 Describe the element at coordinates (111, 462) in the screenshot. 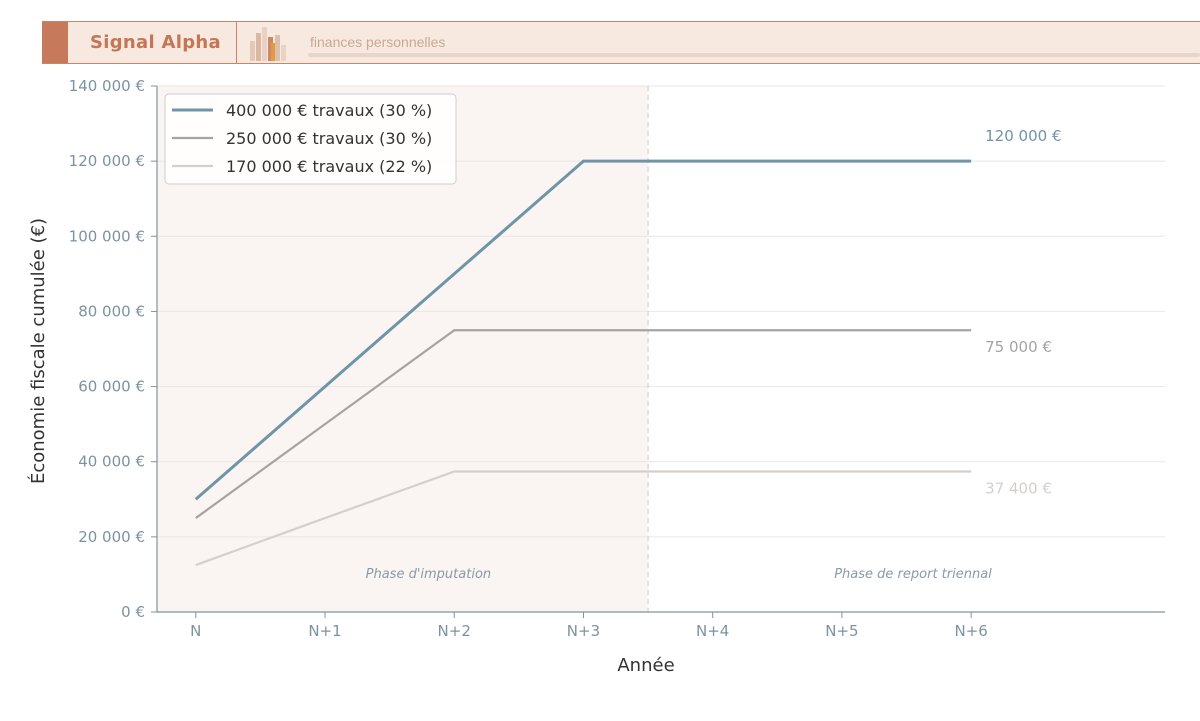

I see `y-tick-label: 40 000 €` at that location.